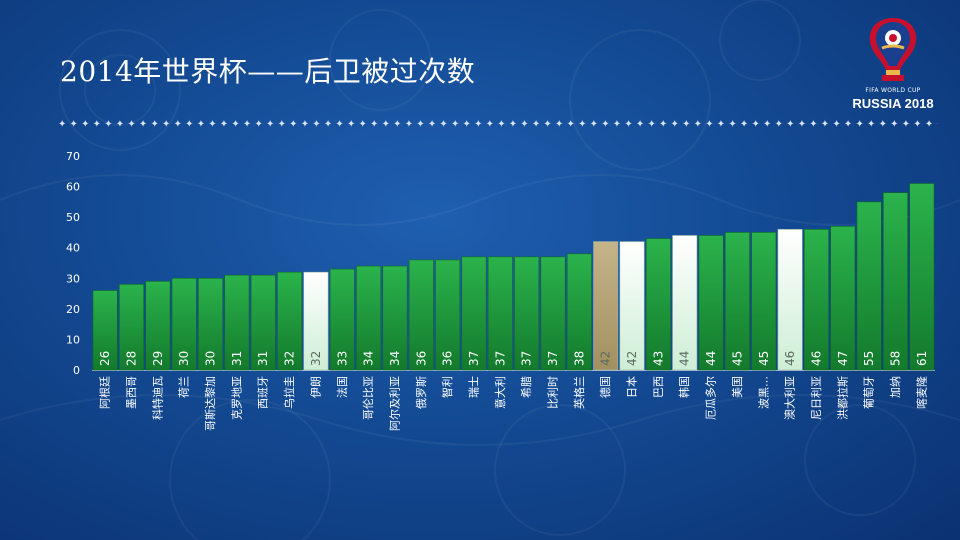 The width and height of the screenshot is (960, 540). What do you see at coordinates (289, 392) in the screenshot?
I see `category-label: 乌拉圭` at bounding box center [289, 392].